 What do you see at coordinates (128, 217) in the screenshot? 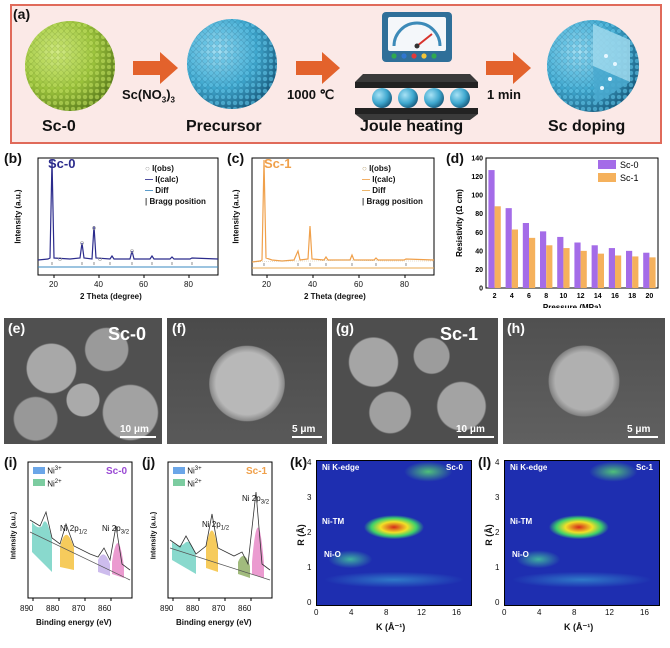
I see `xrd-plot-sc0` at bounding box center [128, 217].